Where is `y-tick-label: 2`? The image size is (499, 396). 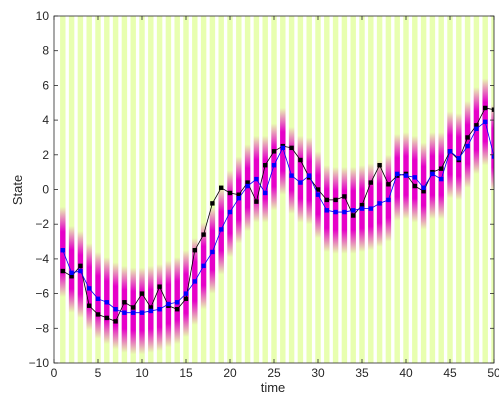 y-tick-label: 2 is located at coordinates (45, 155).